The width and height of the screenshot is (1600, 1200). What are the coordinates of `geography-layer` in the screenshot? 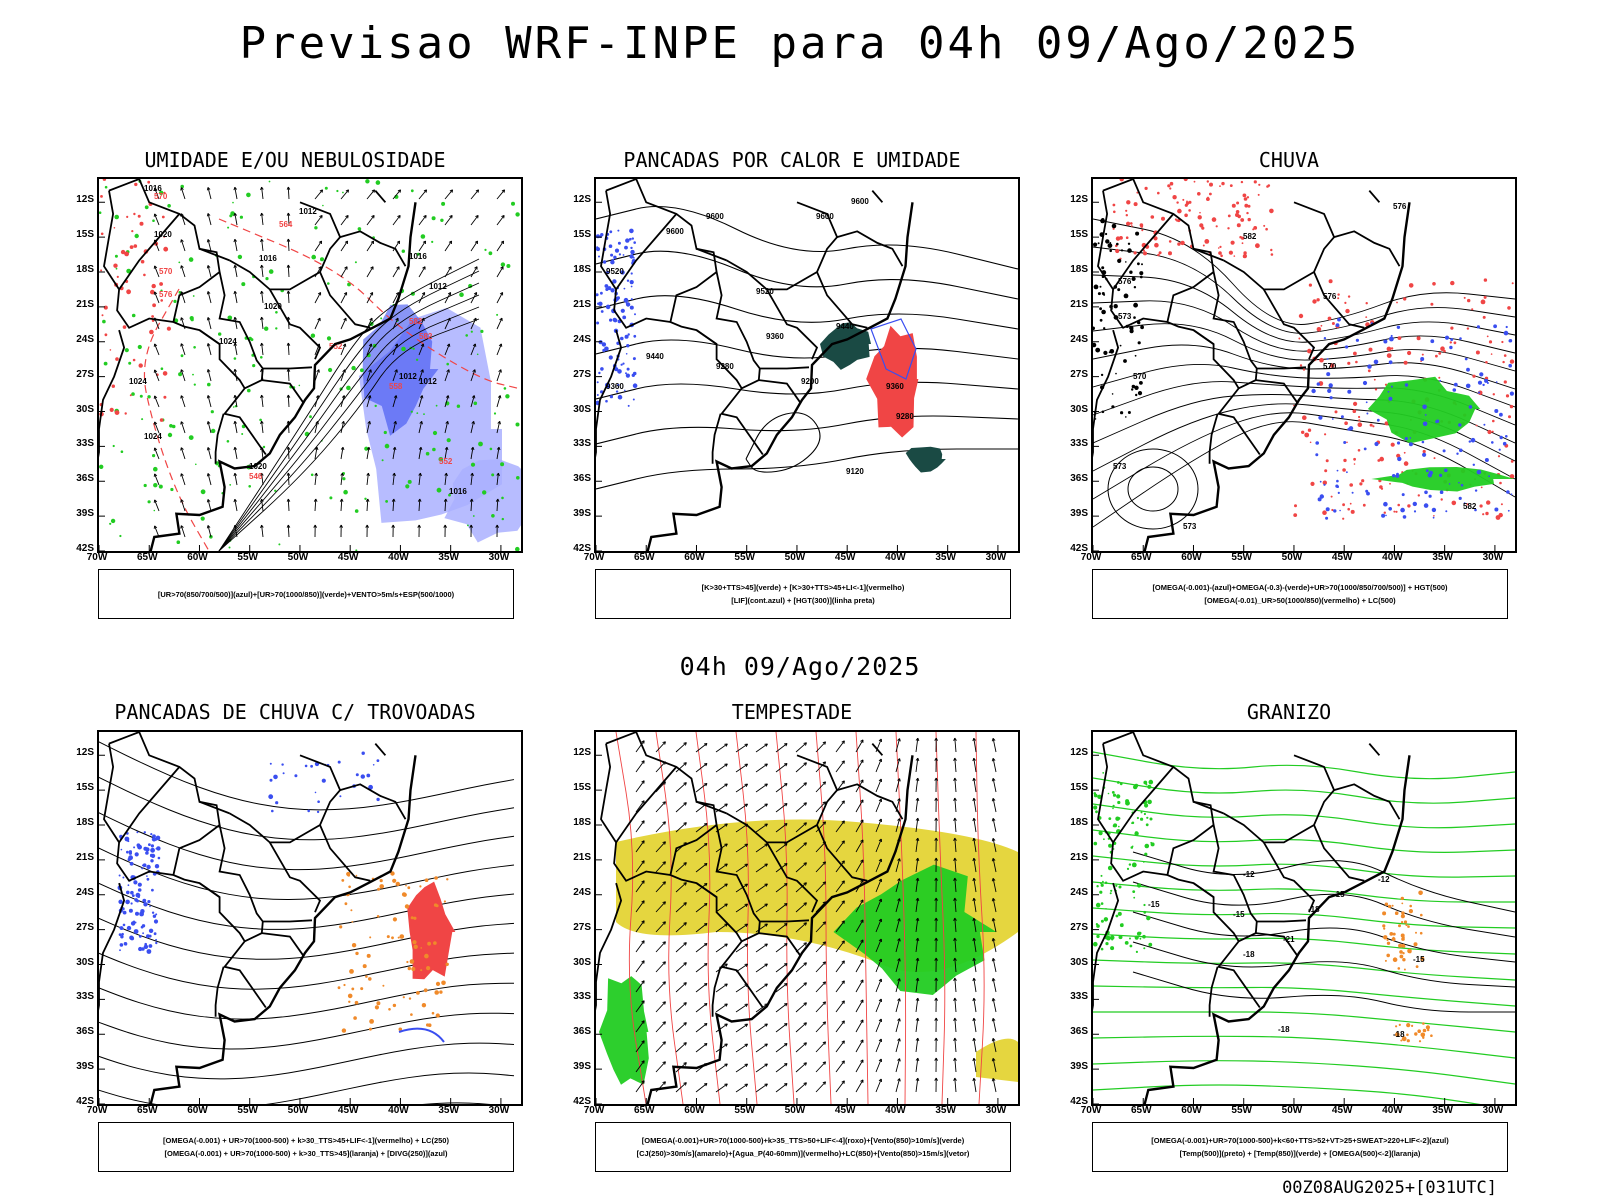 It's located at (1252, 365).